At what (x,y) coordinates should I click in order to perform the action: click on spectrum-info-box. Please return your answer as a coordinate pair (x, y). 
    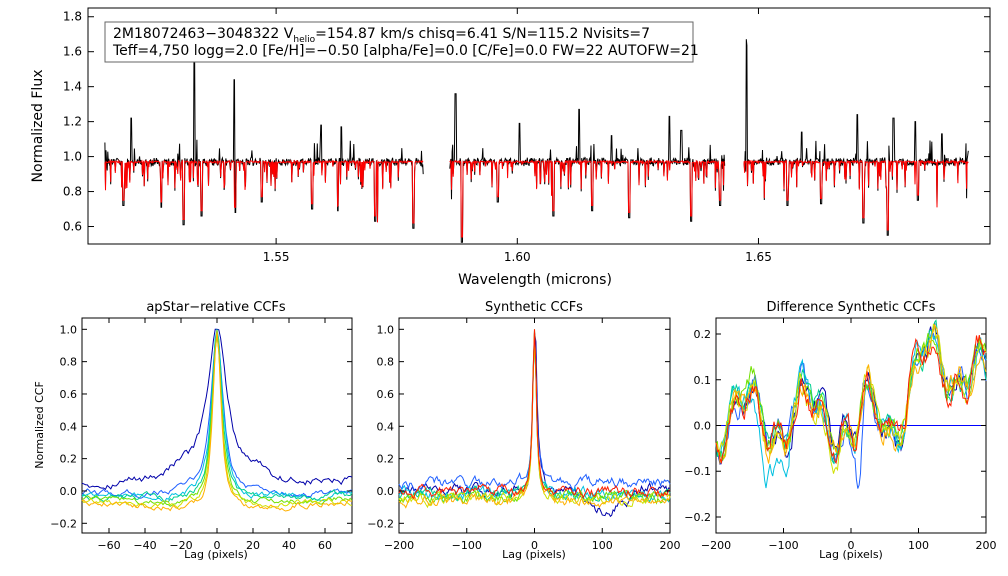
    Looking at the image, I should click on (399, 42).